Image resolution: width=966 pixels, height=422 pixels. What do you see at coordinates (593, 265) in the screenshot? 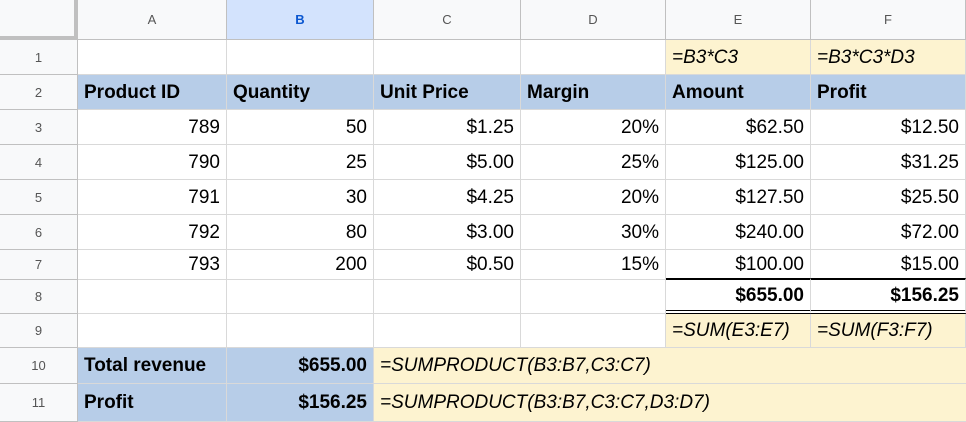
I see `cell-d7: 15%` at bounding box center [593, 265].